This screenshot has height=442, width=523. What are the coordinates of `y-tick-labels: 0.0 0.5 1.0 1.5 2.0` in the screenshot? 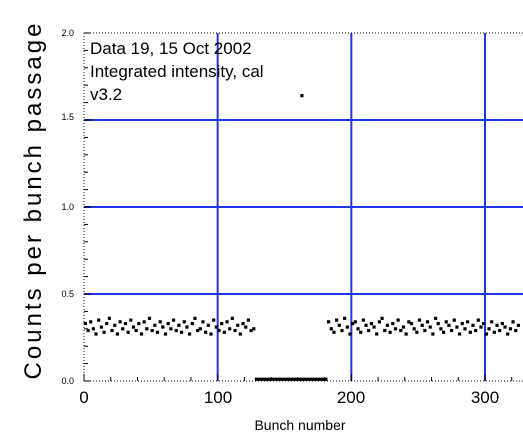 It's located at (67, 207).